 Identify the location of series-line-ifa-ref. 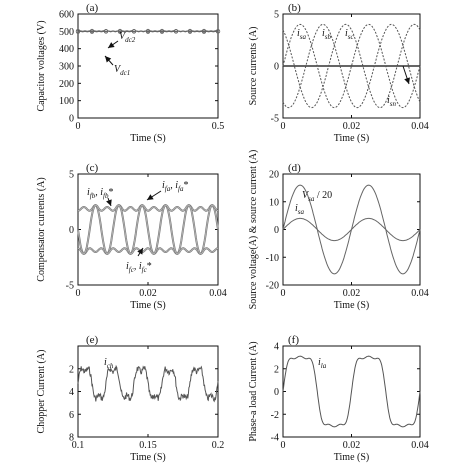
(148, 229).